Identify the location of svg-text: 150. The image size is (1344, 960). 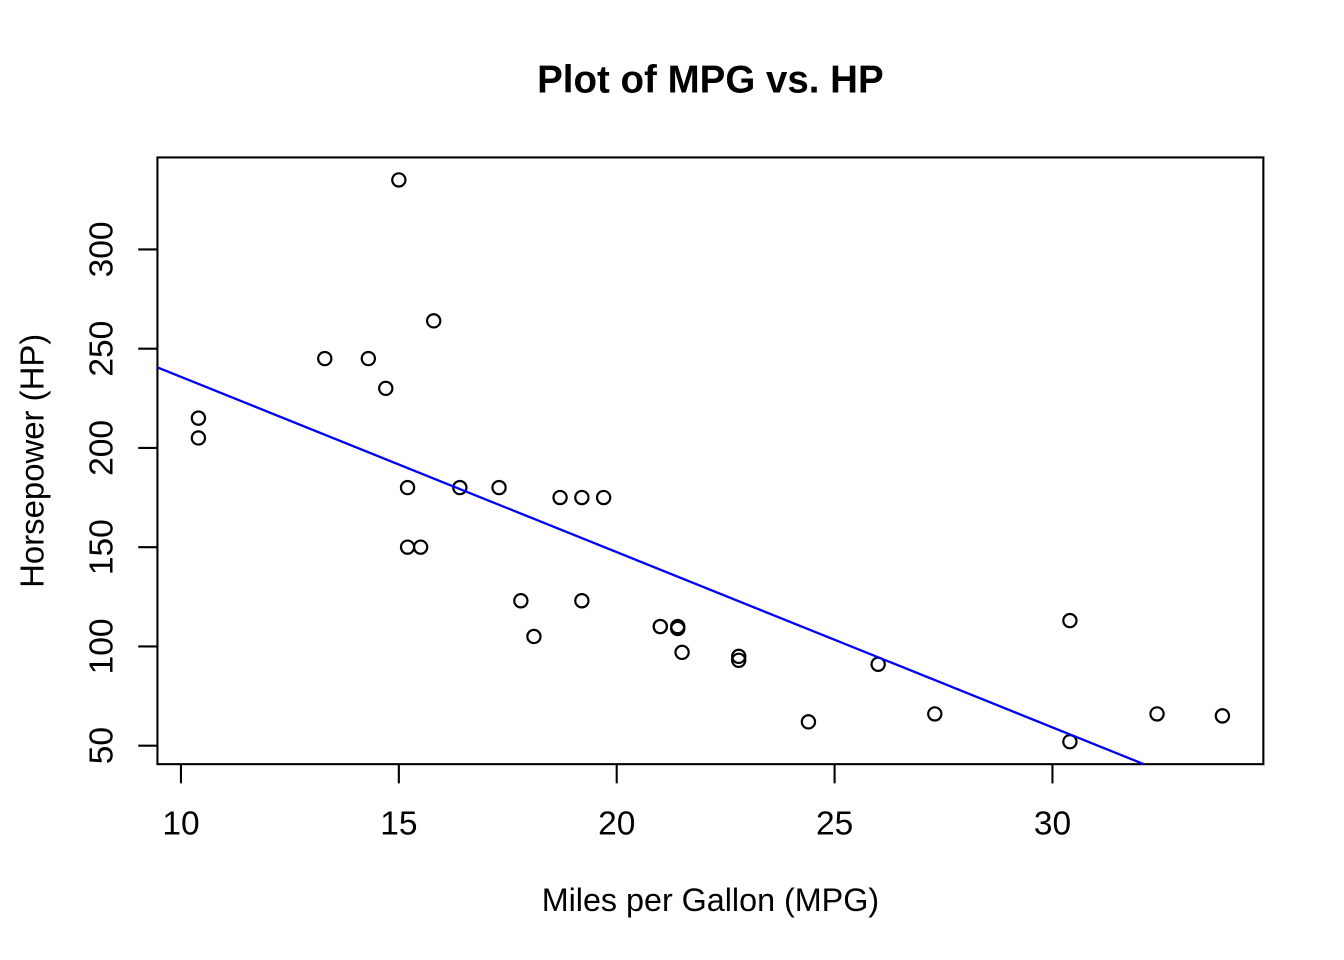
(102, 547).